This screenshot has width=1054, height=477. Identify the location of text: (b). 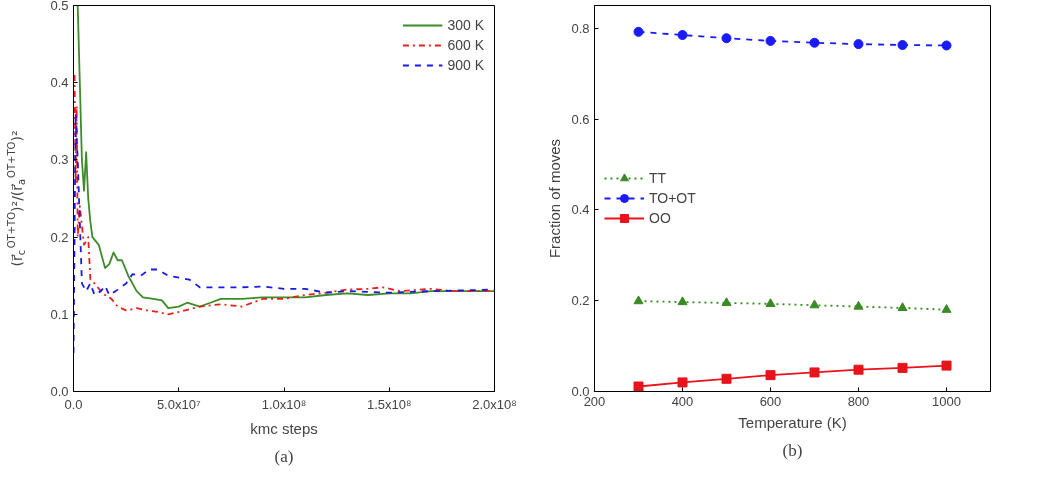
(792, 450).